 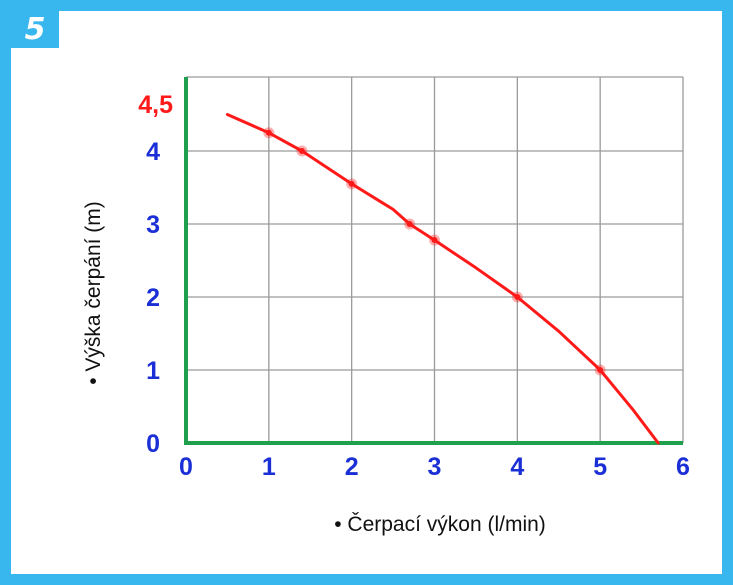 I want to click on y-axis-label: • Výška čerpání (m), so click(x=93, y=293).